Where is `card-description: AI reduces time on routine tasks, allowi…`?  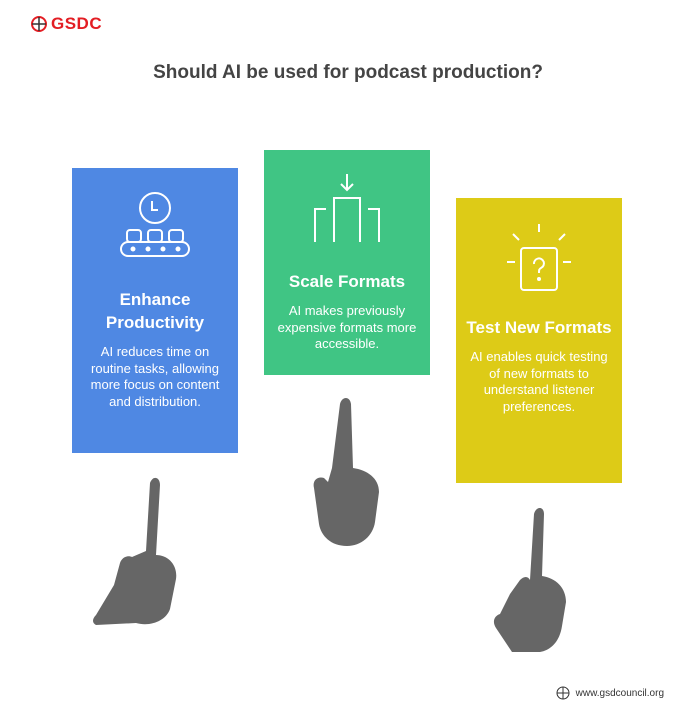
card-description: AI reduces time on routine tasks, allowi… is located at coordinates (155, 376).